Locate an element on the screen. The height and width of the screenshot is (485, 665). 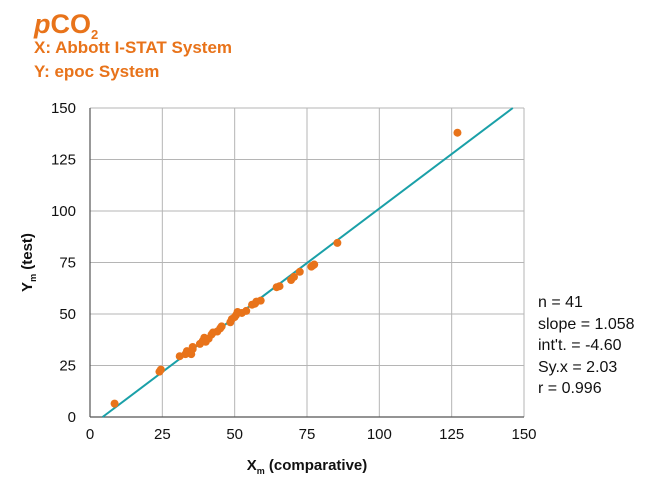
x-tick-label: 75 is located at coordinates (307, 434).